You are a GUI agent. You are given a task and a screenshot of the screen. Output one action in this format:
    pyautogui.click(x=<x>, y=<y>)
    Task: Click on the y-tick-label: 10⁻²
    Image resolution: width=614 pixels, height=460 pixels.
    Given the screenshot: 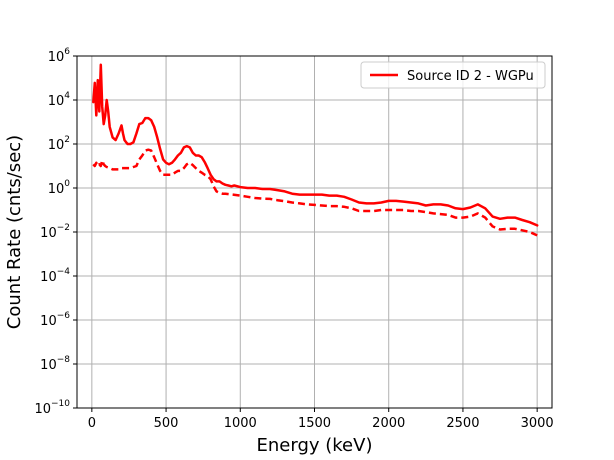 What is the action you would take?
    pyautogui.click(x=55, y=232)
    